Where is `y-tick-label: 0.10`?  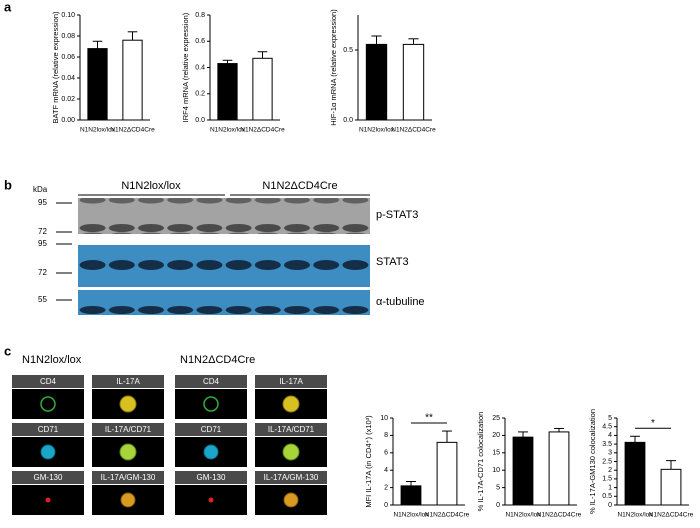
y-tick-label: 0.10 is located at coordinates (68, 15).